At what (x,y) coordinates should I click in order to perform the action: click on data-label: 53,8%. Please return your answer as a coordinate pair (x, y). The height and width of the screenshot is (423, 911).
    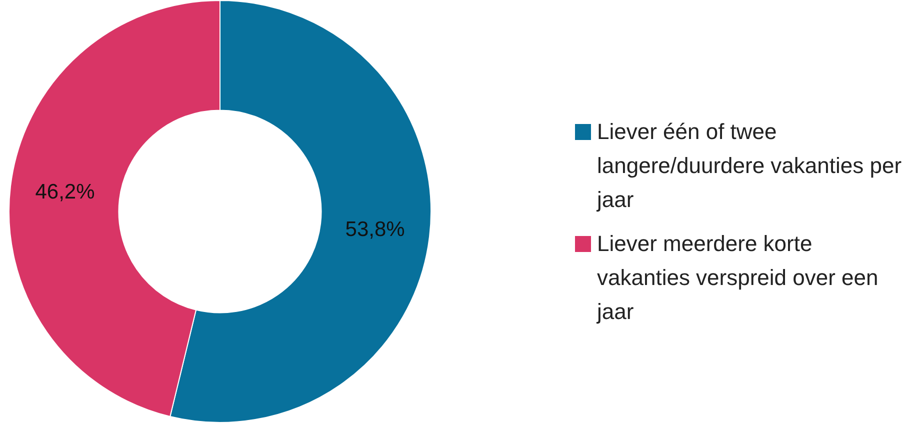
    Looking at the image, I should click on (375, 229).